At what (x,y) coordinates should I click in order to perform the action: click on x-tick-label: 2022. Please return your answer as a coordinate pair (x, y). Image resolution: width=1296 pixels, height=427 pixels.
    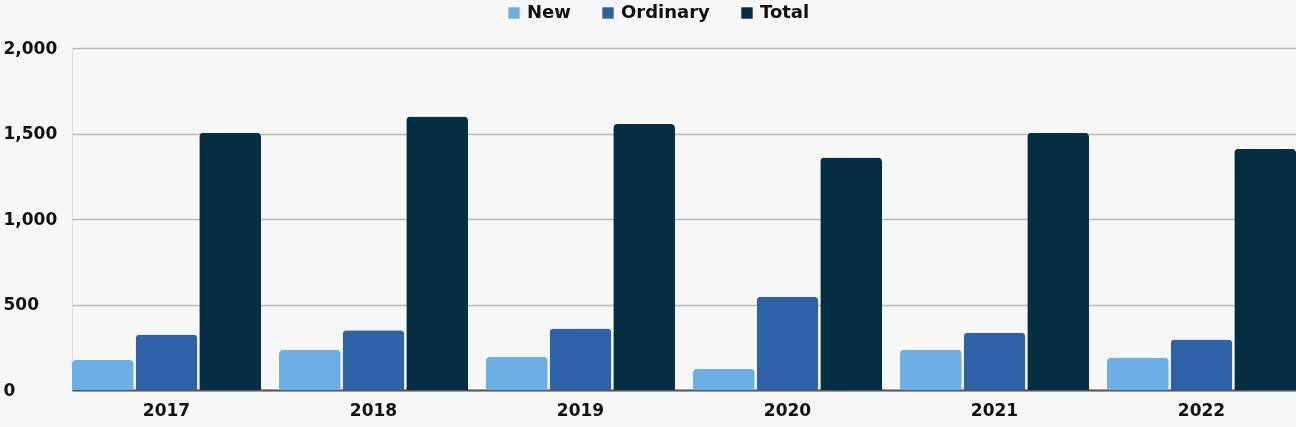
    Looking at the image, I should click on (1201, 409).